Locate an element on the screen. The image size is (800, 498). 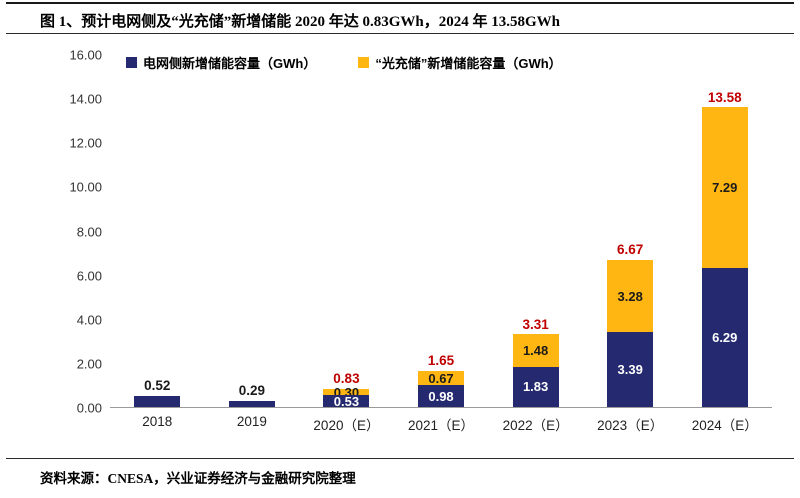
segment-value-label: 0.30 is located at coordinates (346, 392).